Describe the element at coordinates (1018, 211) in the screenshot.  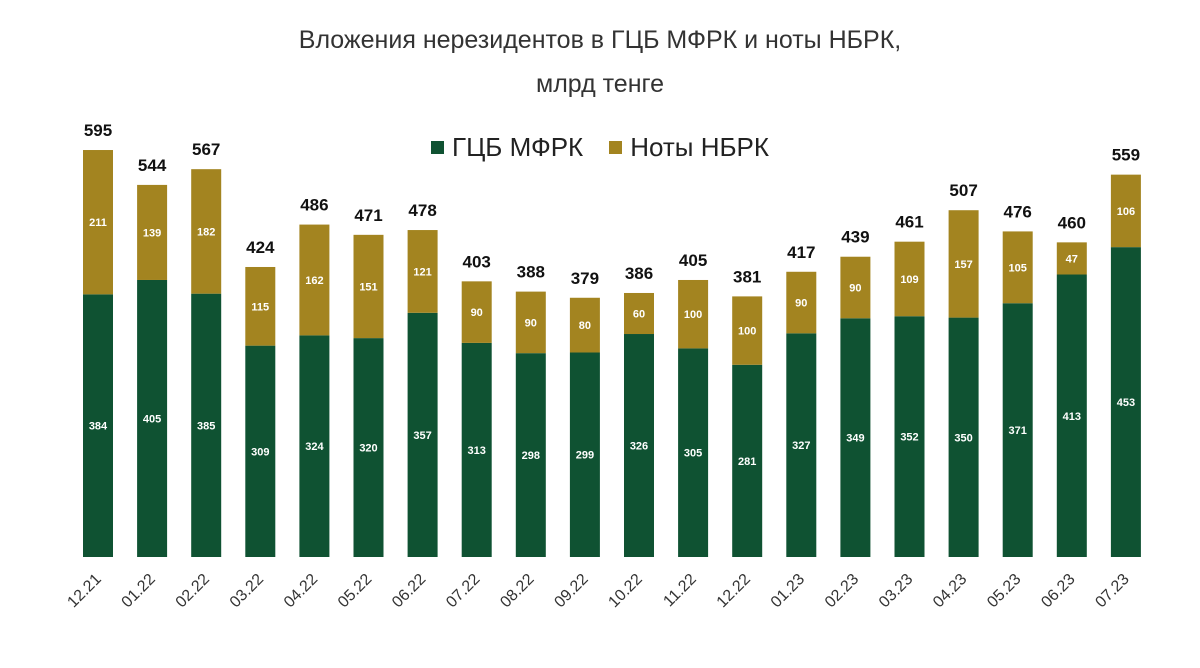
I see `data-label-total: 476` at that location.